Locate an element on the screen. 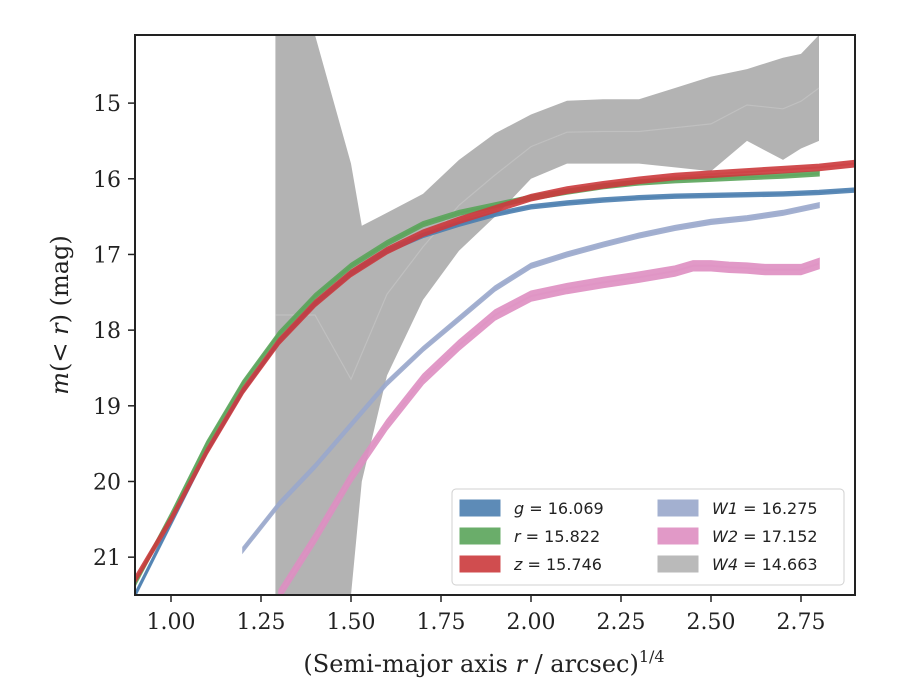 The width and height of the screenshot is (900, 700). y-tick-label: 18 is located at coordinates (107, 331).